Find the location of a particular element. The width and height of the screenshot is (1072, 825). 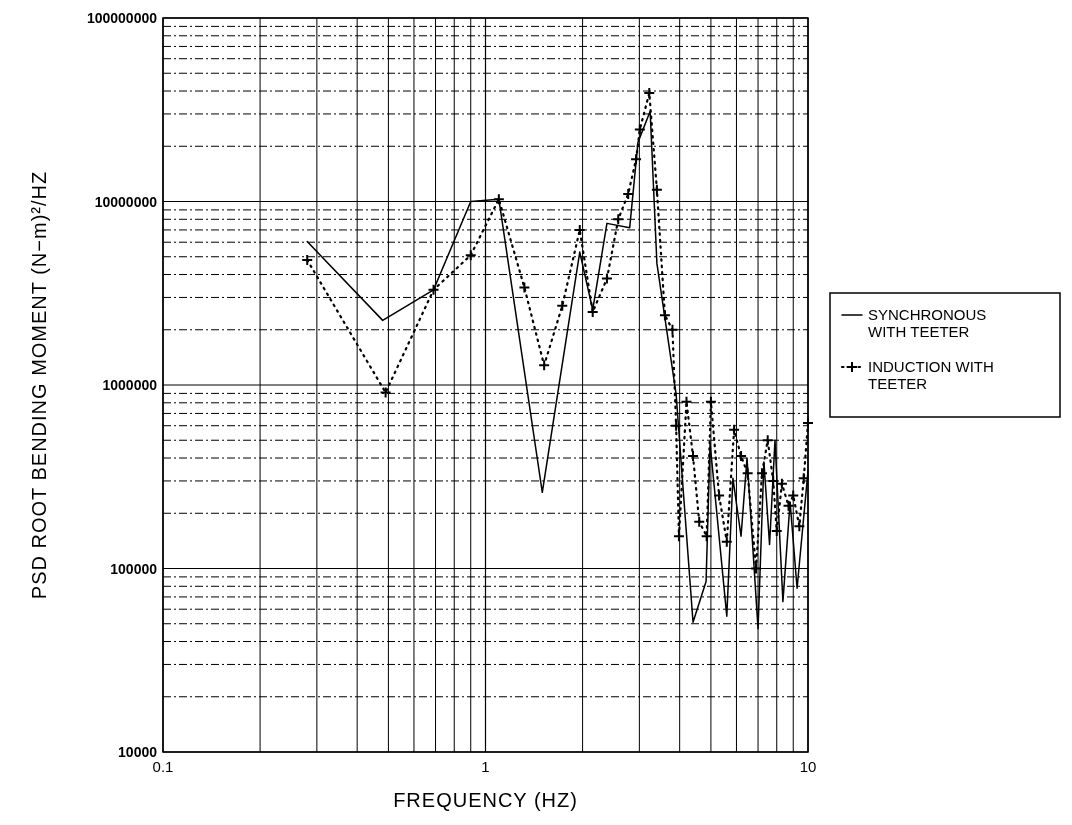

legend-label: INDUCTION WITH TEETER is located at coordinates (931, 375).